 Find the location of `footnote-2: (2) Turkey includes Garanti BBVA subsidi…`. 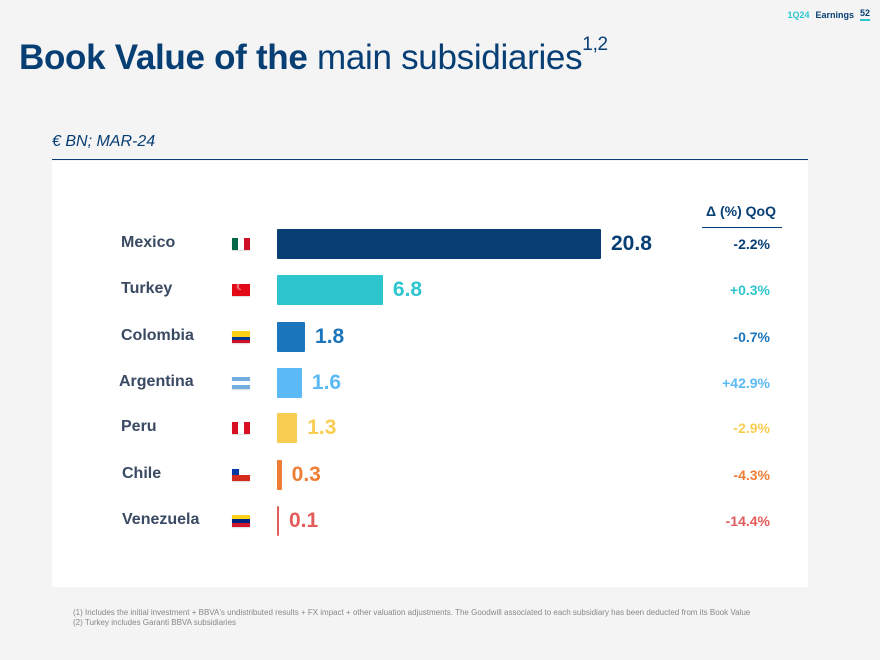

footnote-2: (2) Turkey includes Garanti BBVA subsidi… is located at coordinates (155, 622).